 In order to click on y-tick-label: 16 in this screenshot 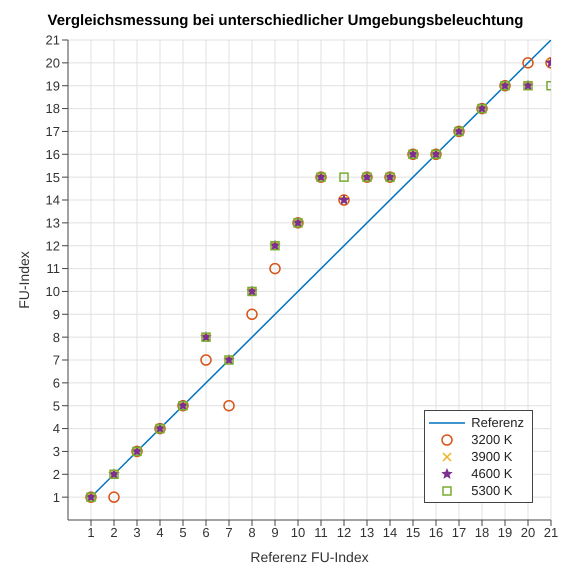, I will do `click(53, 154)`.